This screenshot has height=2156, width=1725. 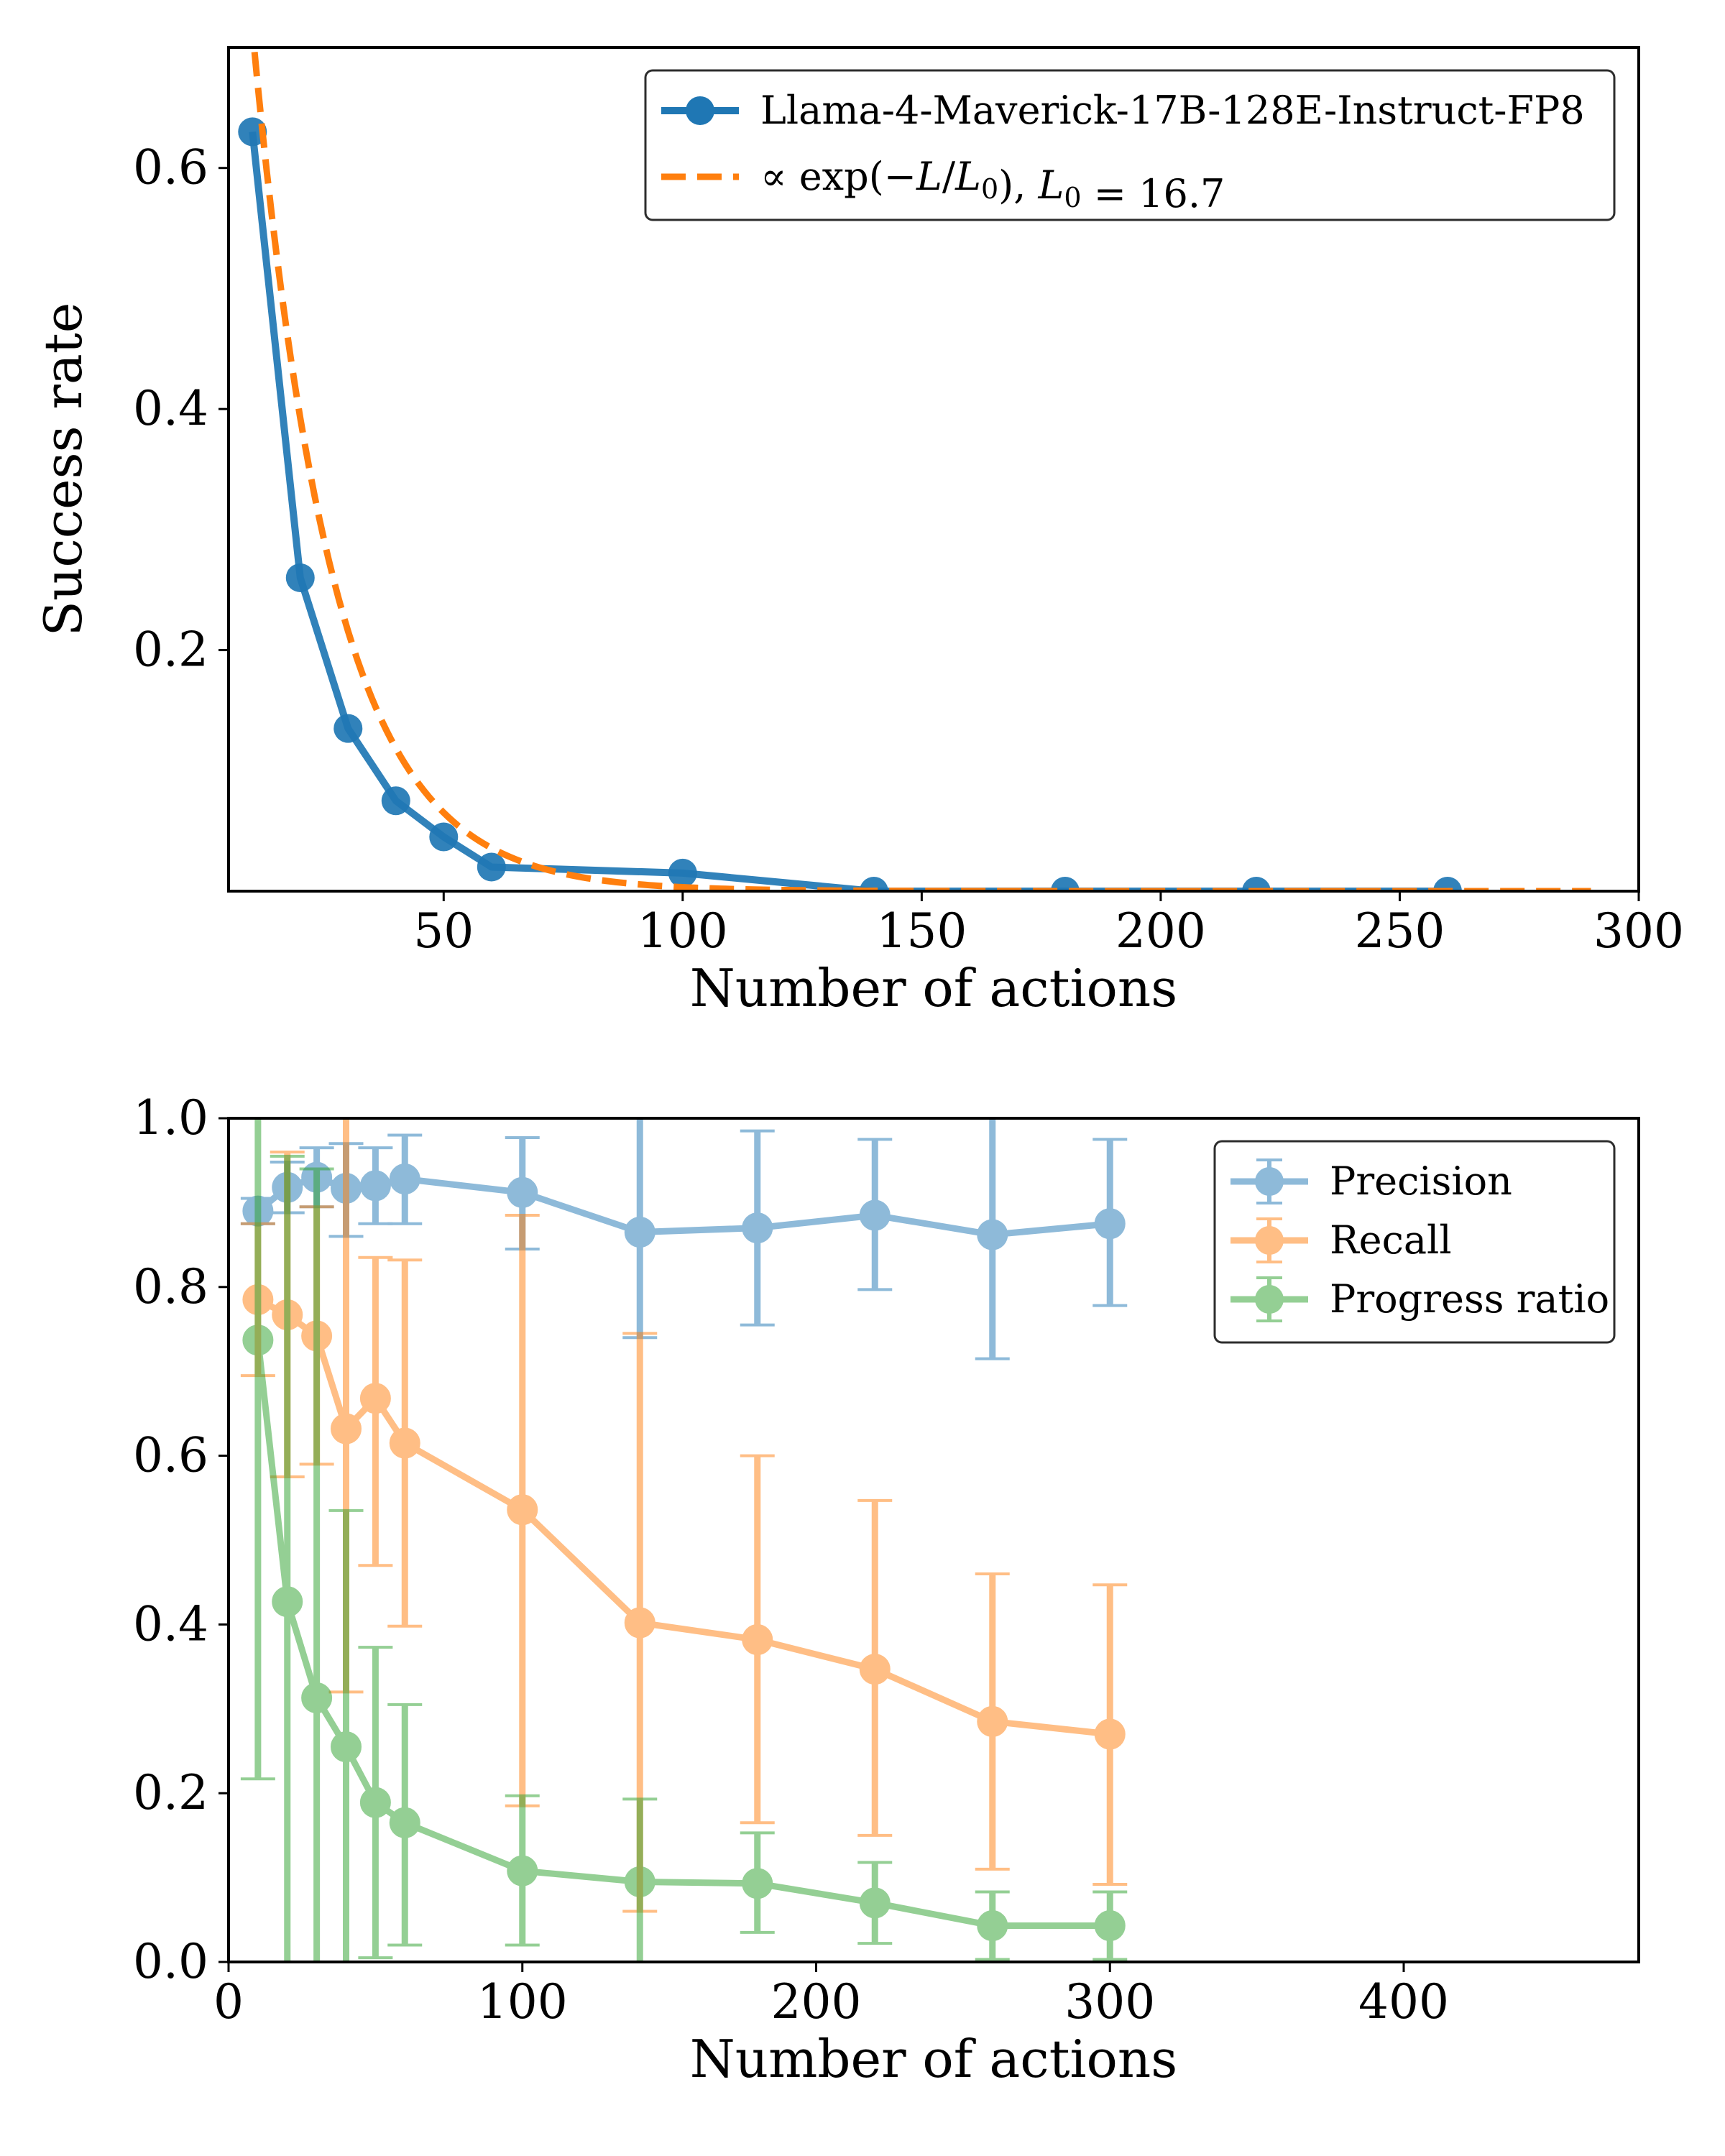 What do you see at coordinates (1051, 185) in the screenshot?
I see `legend-exp-label-part-6: L` at bounding box center [1051, 185].